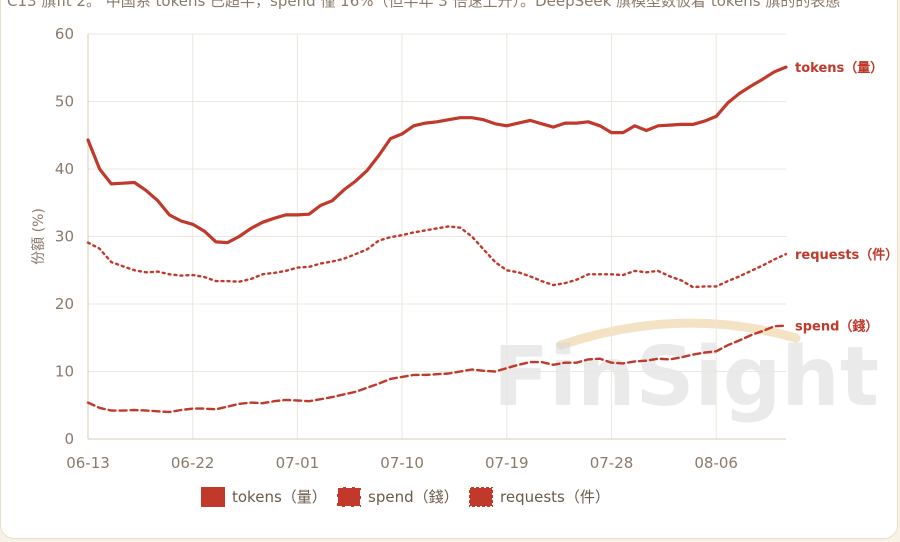 This screenshot has height=542, width=900. What do you see at coordinates (413, 497) in the screenshot?
I see `legend-label: spend（錢）` at bounding box center [413, 497].